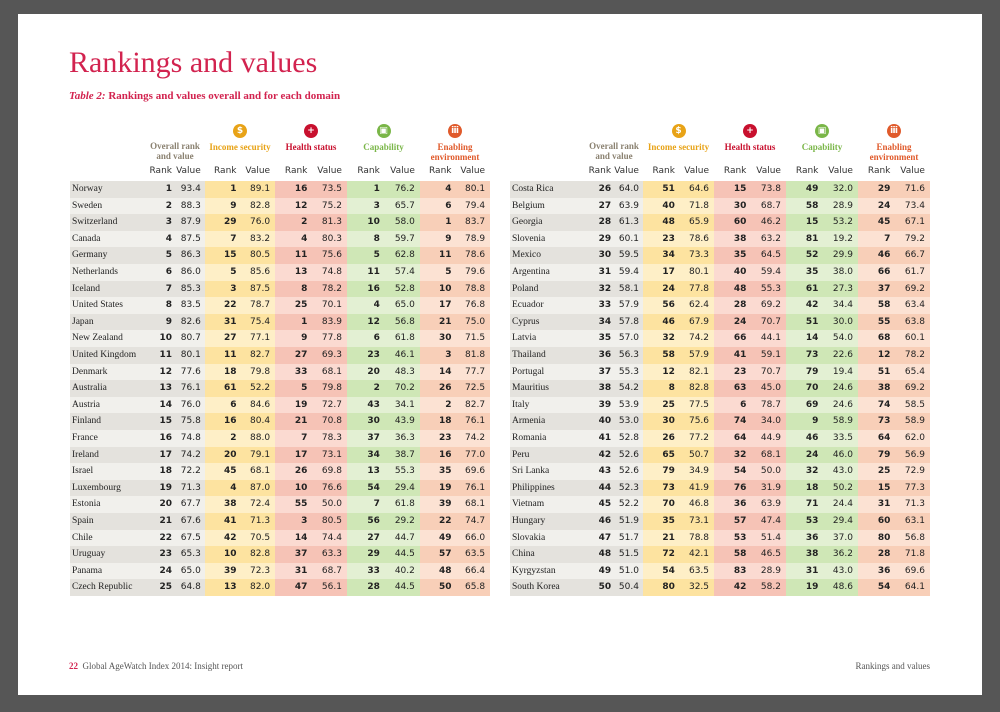 Image resolution: width=1000 pixels, height=712 pixels. Describe the element at coordinates (373, 454) in the screenshot. I see `rank: 34` at that location.